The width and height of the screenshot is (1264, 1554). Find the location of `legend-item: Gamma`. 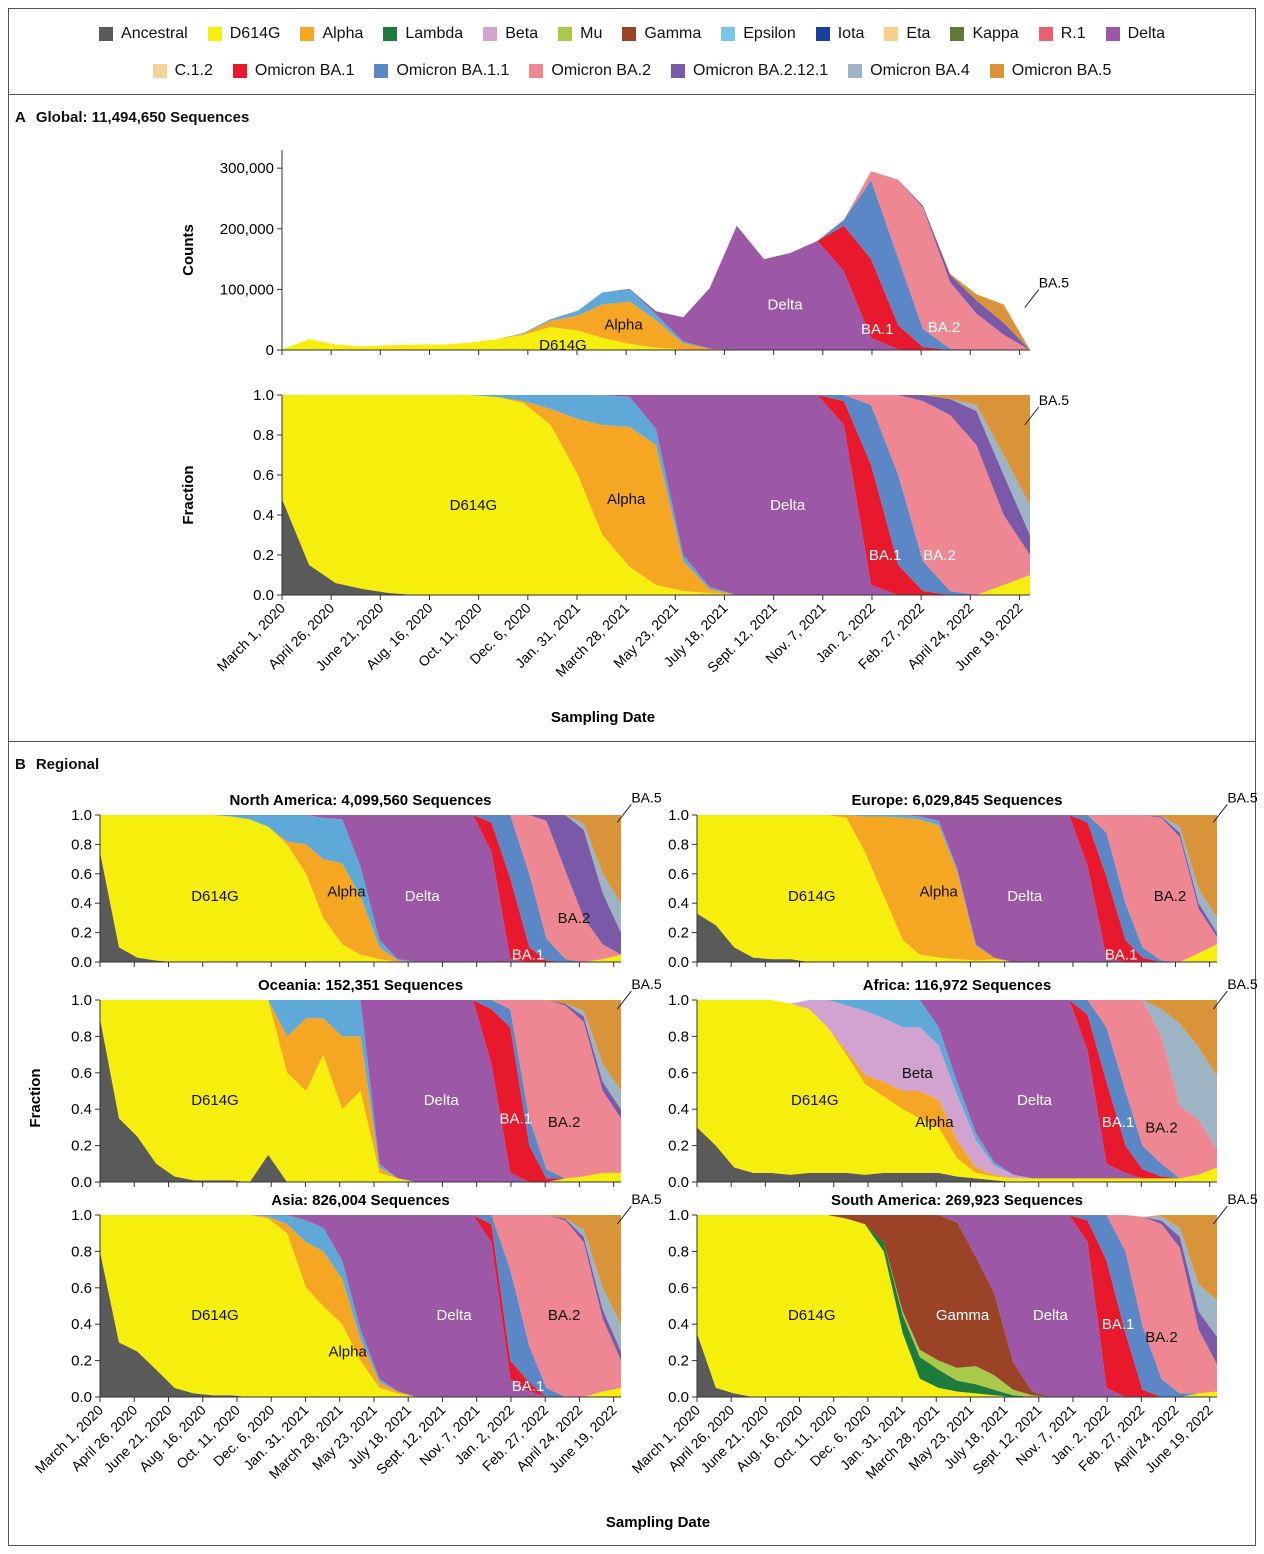

legend-item: Gamma is located at coordinates (661, 34).